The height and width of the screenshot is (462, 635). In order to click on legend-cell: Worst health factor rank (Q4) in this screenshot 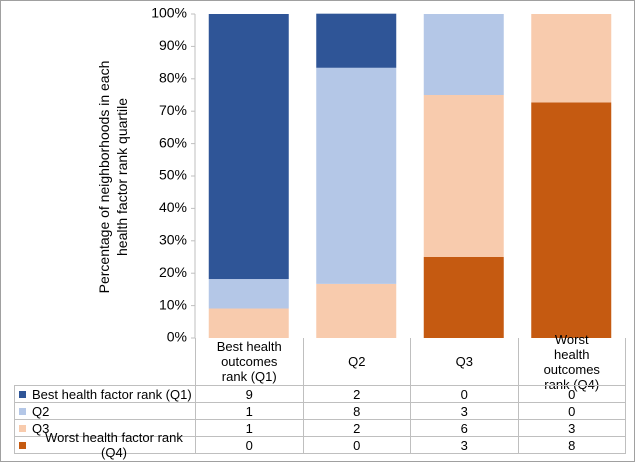, I will do `click(105, 445)`.